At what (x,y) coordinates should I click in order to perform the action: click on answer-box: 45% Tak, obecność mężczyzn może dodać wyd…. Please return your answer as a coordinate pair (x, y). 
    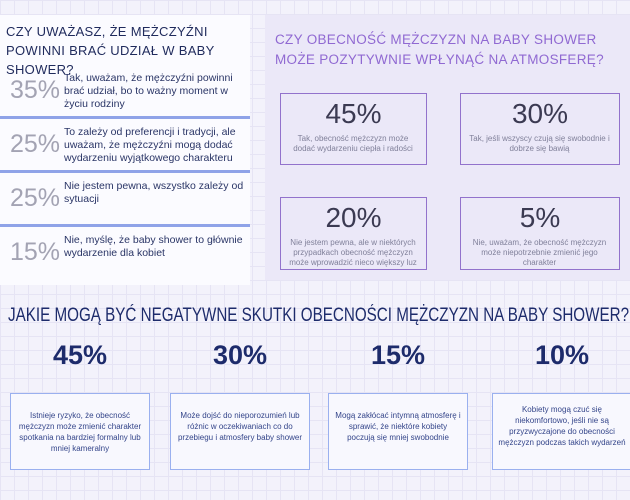
    Looking at the image, I should click on (353, 129).